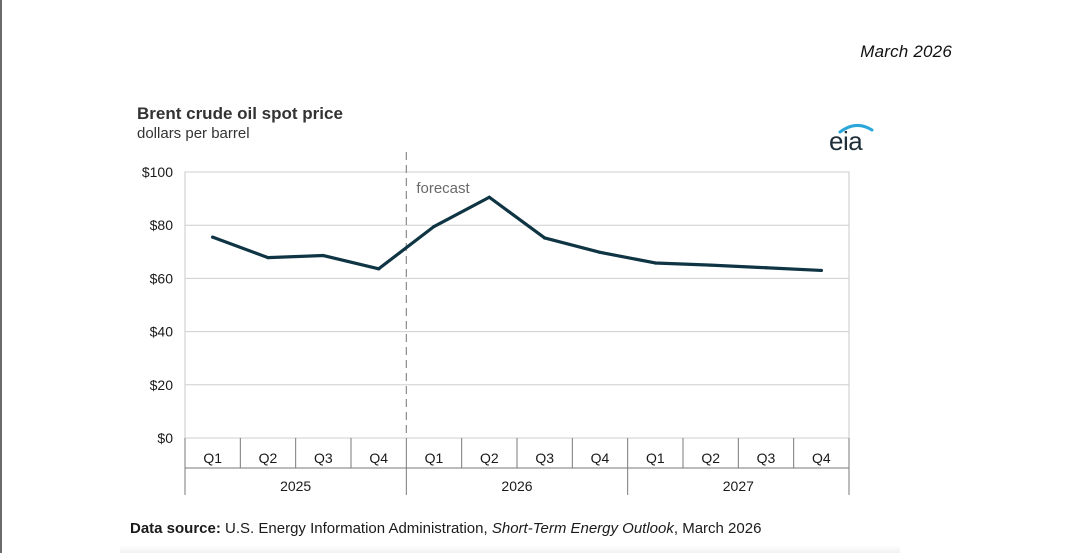 This screenshot has height=553, width=1080. Describe the element at coordinates (193, 133) in the screenshot. I see `chart-subtitle: dollars per barrel` at that location.